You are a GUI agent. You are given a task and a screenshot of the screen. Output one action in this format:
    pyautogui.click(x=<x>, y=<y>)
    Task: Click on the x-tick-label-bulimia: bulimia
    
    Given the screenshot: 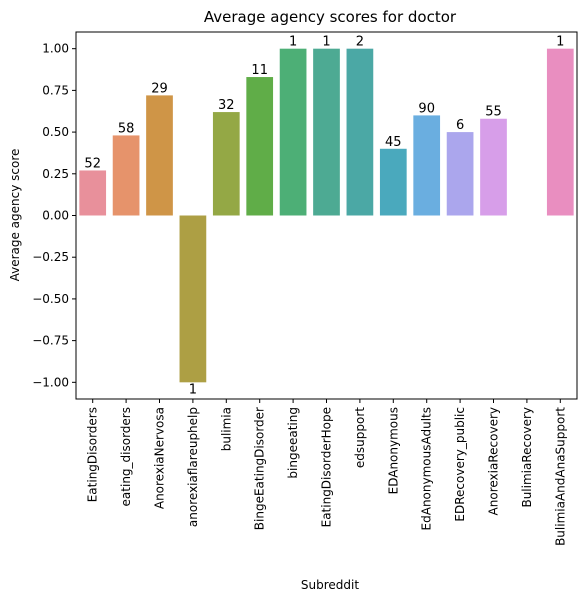 What is the action you would take?
    pyautogui.click(x=226, y=429)
    